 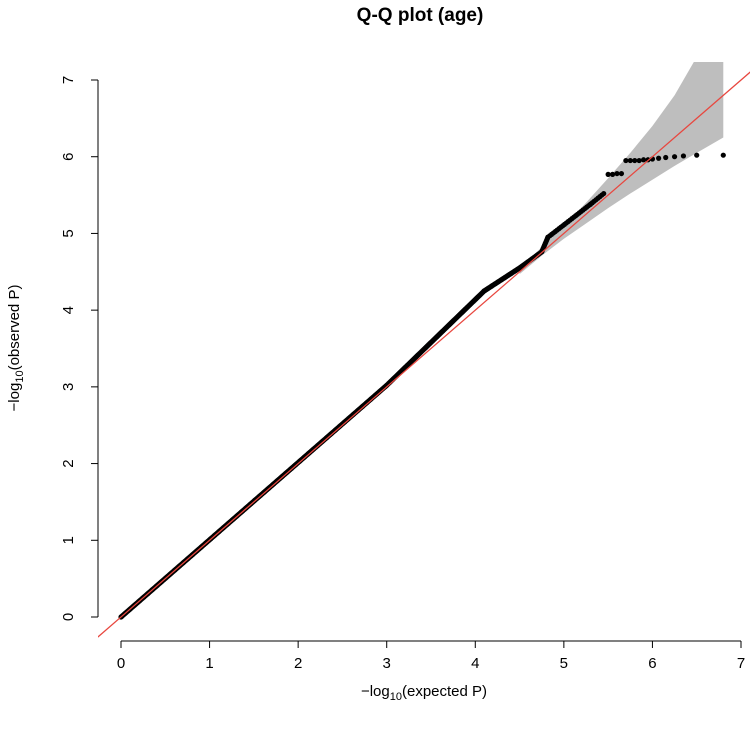 I want to click on x-tick-label: 6, so click(x=652, y=663).